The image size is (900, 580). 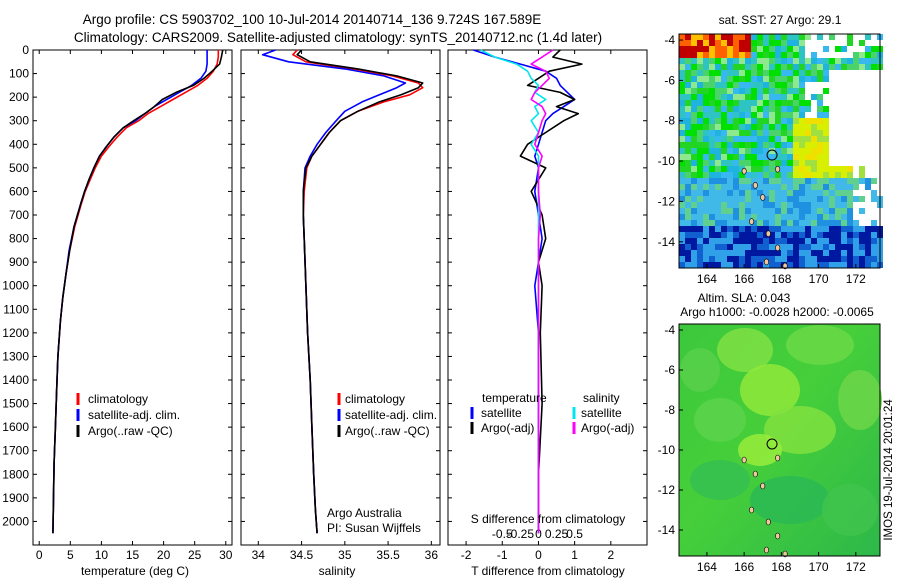 I want to click on x-tick-label: 34, so click(x=259, y=555).